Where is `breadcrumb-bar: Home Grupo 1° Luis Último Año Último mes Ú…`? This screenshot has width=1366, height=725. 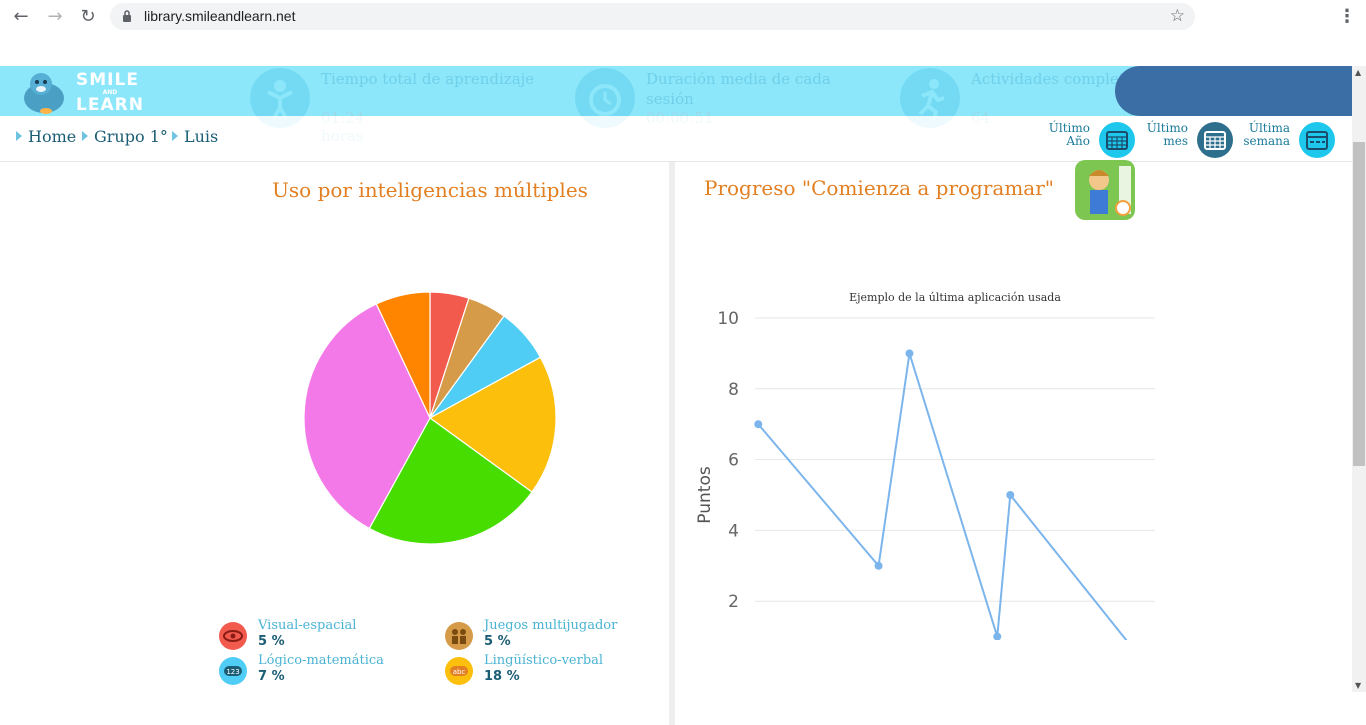 breadcrumb-bar: Home Grupo 1° Luis Último Año Último mes Ú… is located at coordinates (676, 139).